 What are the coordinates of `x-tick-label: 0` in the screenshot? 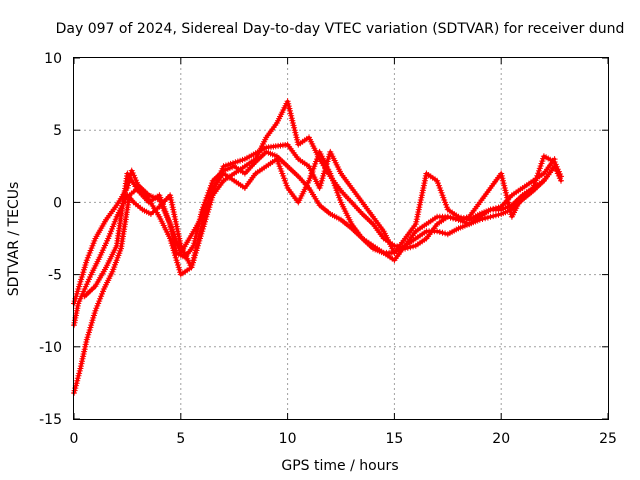 It's located at (74, 439).